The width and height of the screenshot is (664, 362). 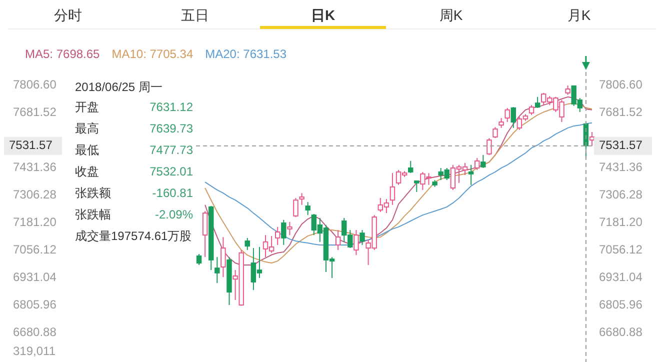 What do you see at coordinates (621, 249) in the screenshot?
I see `y-tick-label: 7056.12` at bounding box center [621, 249].